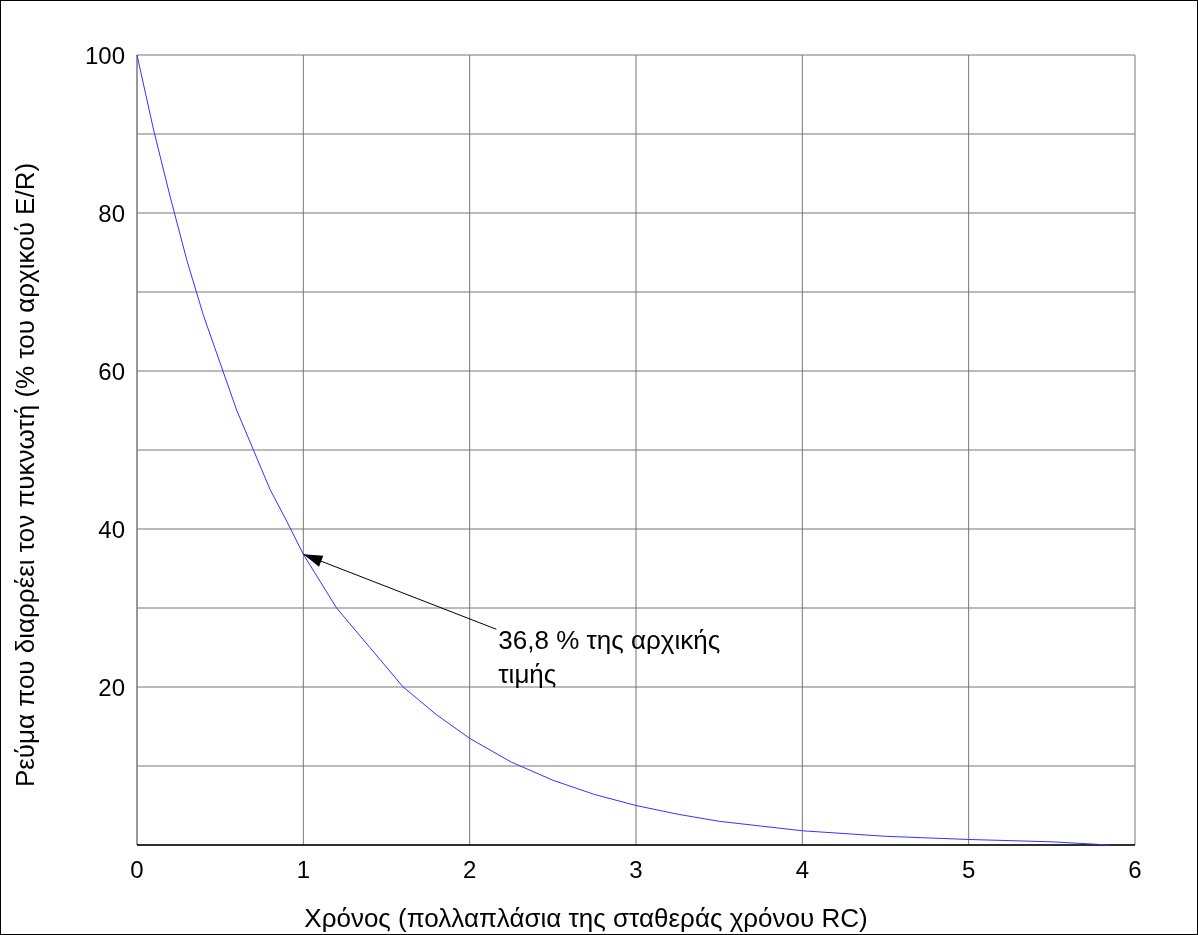 This screenshot has height=935, width=1198. I want to click on x-tick-label: 2, so click(469, 869).